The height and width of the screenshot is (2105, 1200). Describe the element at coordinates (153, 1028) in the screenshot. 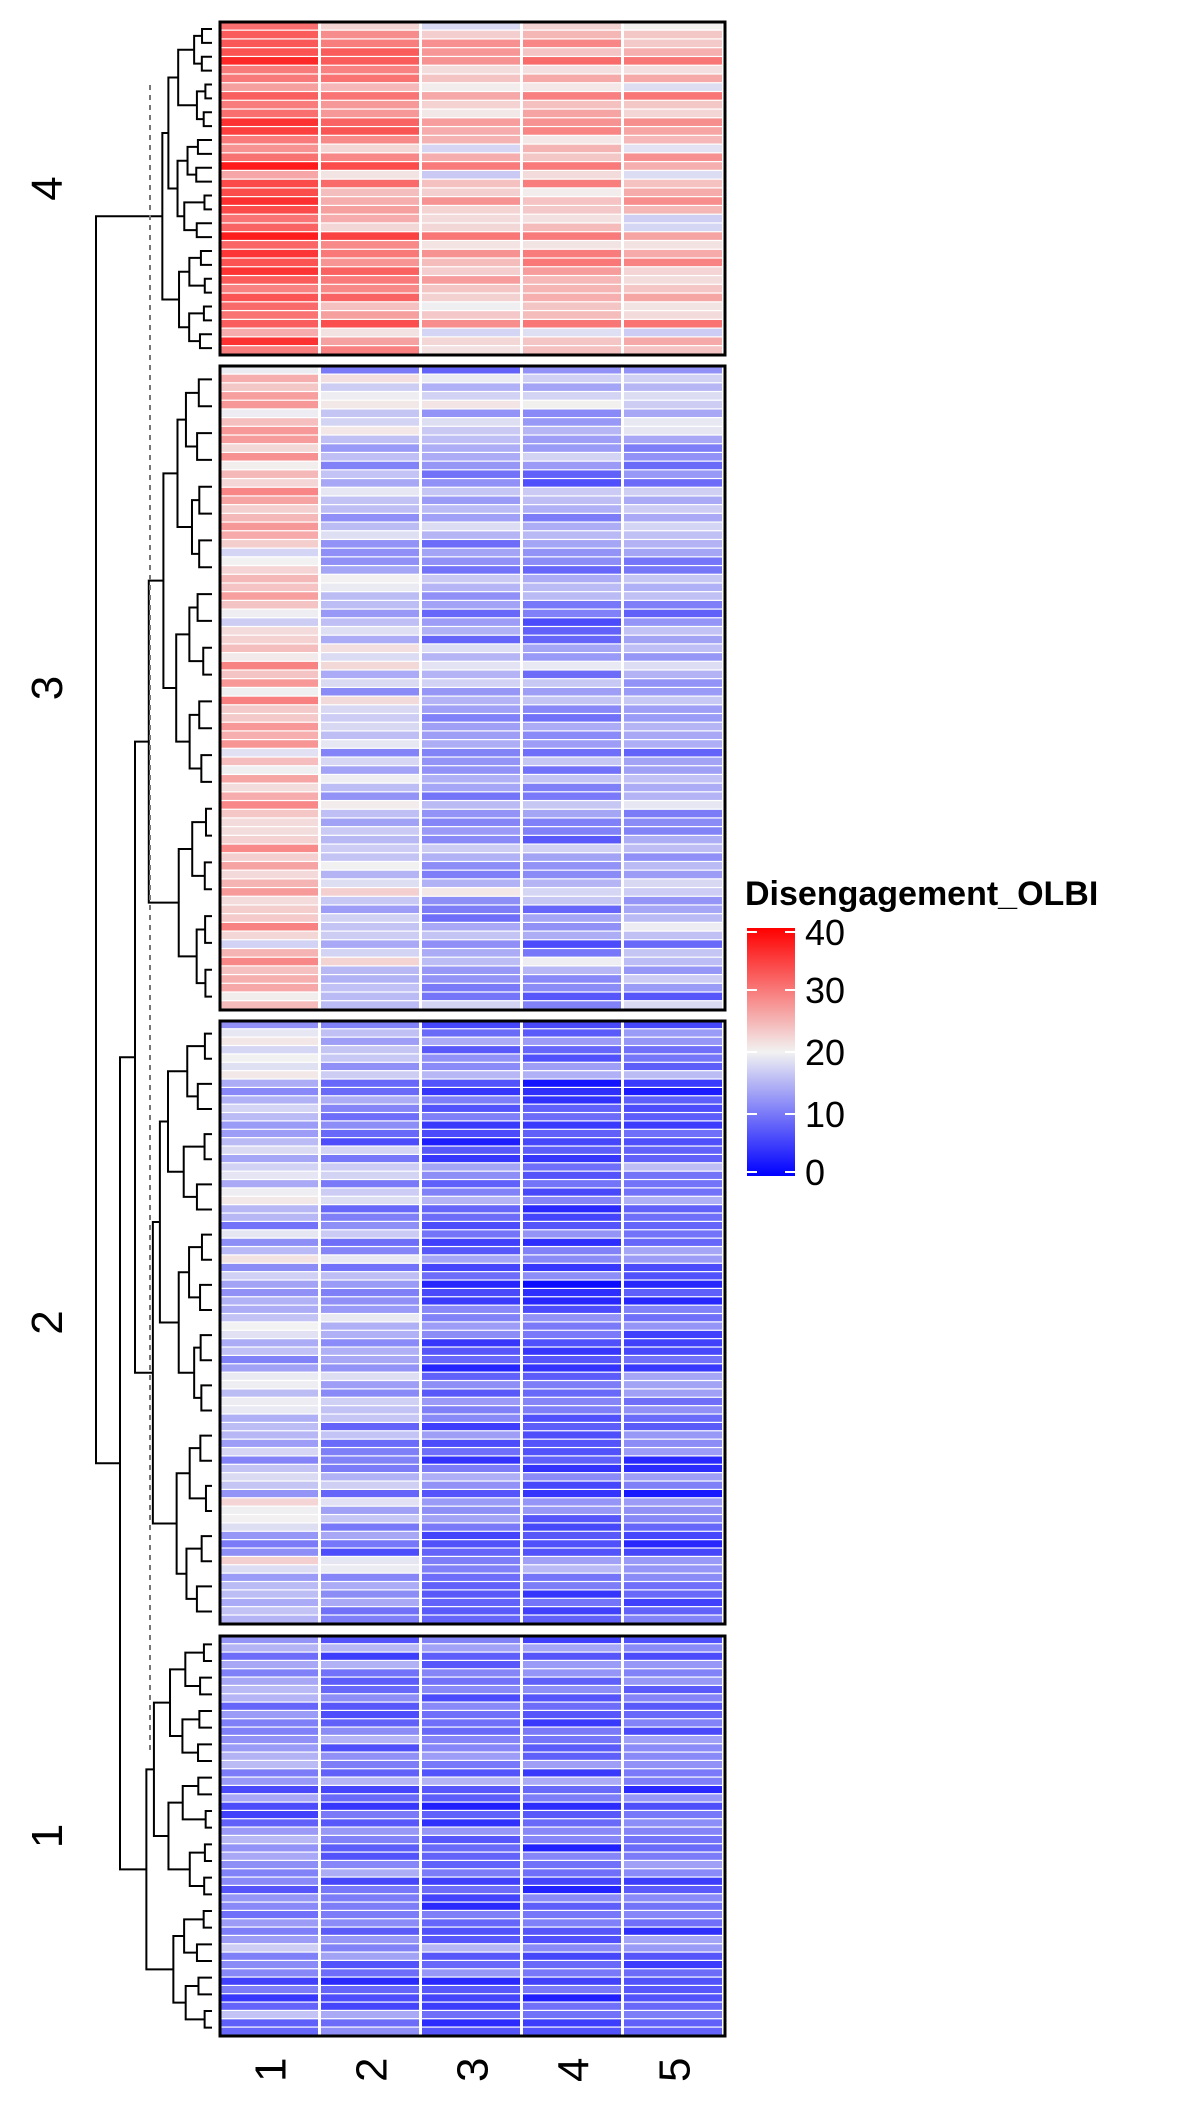

I see `row-dendrogram` at that location.